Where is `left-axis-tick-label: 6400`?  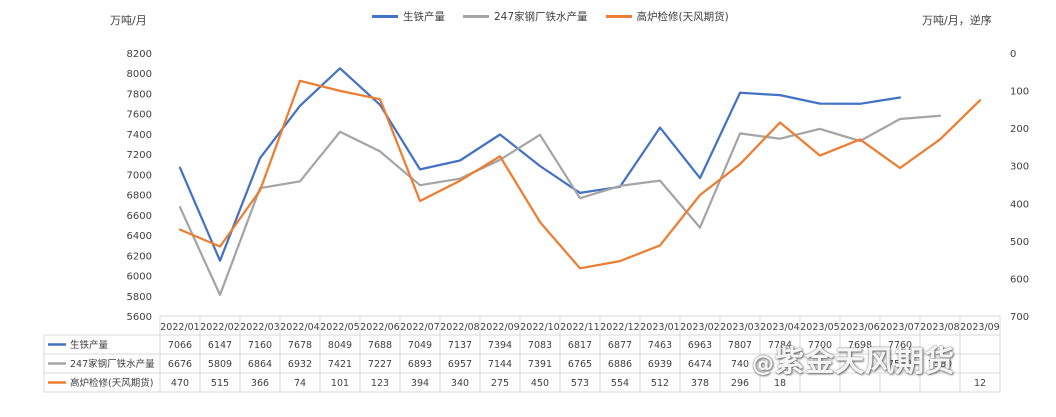 left-axis-tick-label: 6400 is located at coordinates (139, 236).